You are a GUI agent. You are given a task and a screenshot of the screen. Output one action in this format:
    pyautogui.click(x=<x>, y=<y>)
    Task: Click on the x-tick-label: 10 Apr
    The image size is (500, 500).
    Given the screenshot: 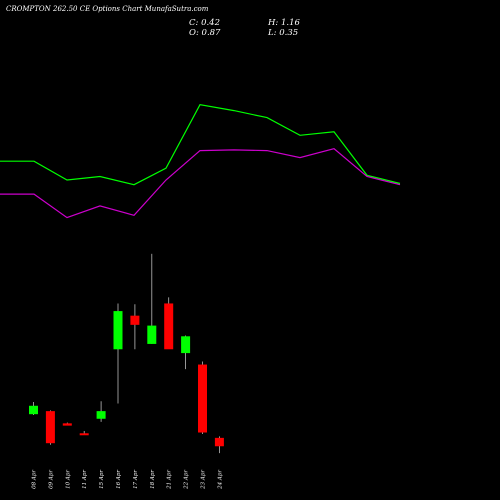 What is the action you would take?
    pyautogui.click(x=68, y=479)
    